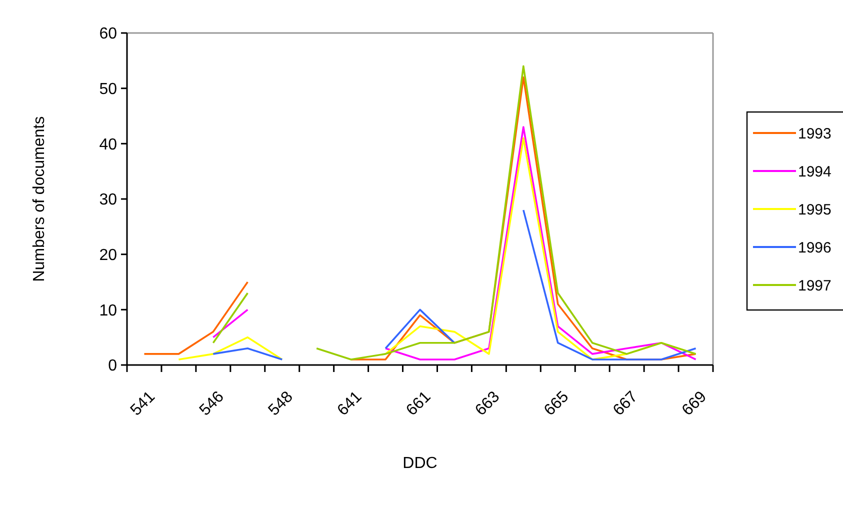 This screenshot has width=843, height=517. I want to click on x-tick-label: 546, so click(212, 404).